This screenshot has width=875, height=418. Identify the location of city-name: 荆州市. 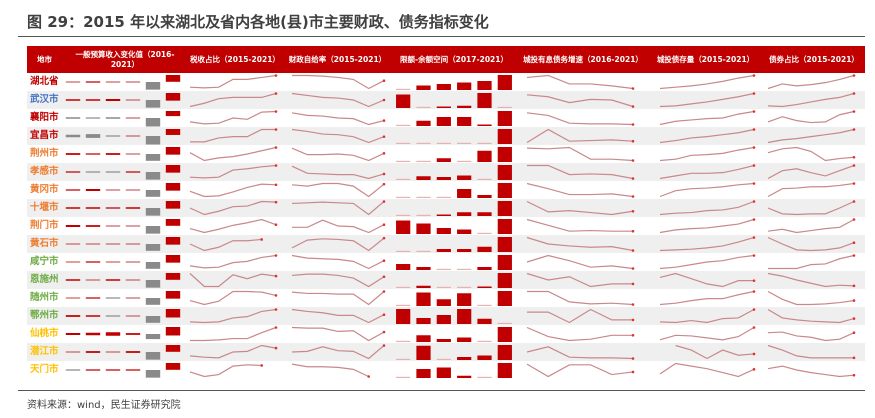
(44, 153).